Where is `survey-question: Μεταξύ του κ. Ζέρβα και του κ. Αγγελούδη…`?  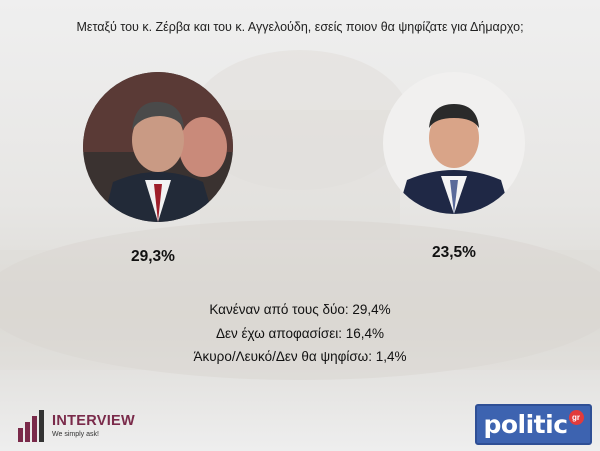
survey-question: Μεταξύ του κ. Ζέρβα και του κ. Αγγελούδη… is located at coordinates (300, 27).